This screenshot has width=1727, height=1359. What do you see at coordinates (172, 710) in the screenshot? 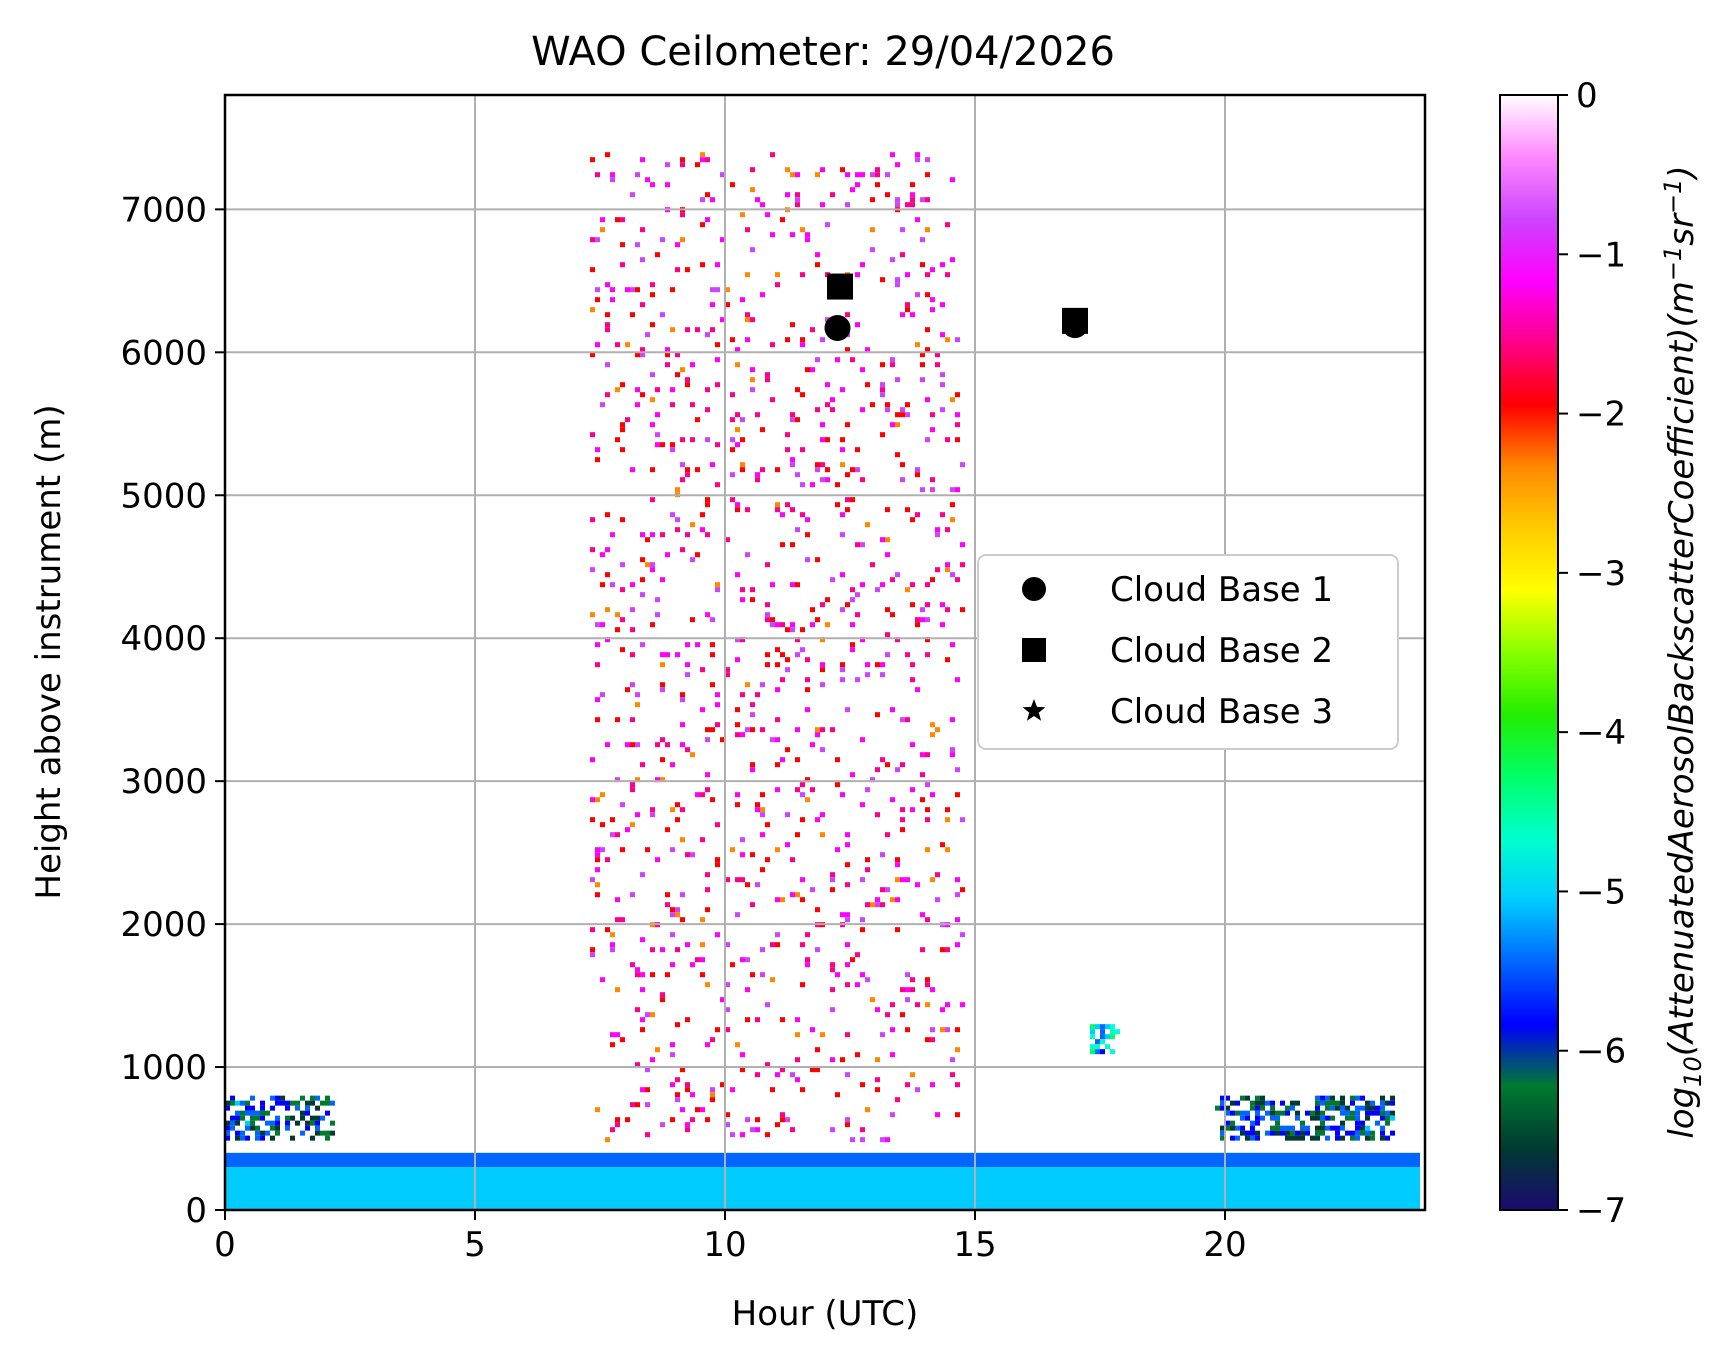
I see `y-ticks: 0 1000 2000 3000 4000 5000 6000 7000` at bounding box center [172, 710].